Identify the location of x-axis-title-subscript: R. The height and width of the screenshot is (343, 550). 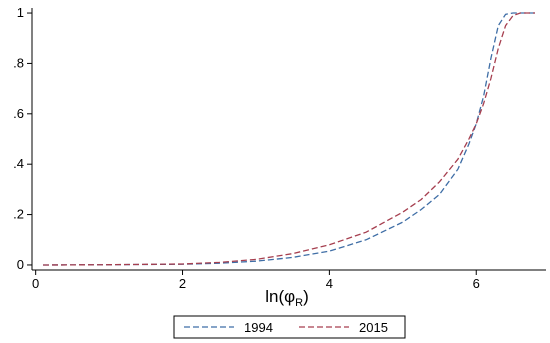
(299, 303).